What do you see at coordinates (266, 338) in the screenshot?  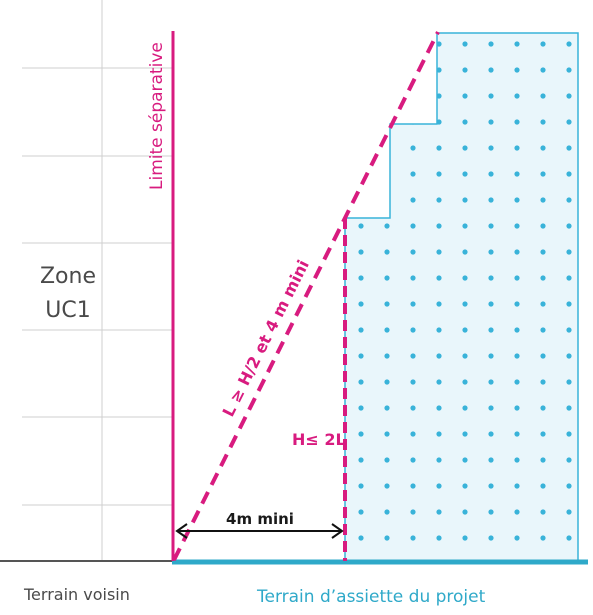 I see `slope-rule-label: L ≥ H/2 et 4 m mini` at bounding box center [266, 338].